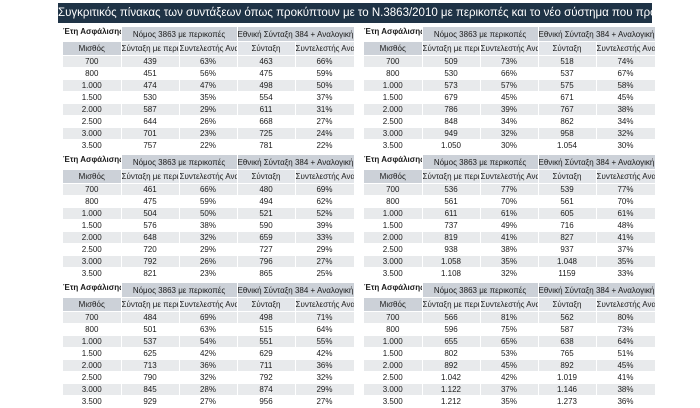  I want to click on pension-cut-cell: 802, so click(451, 353).